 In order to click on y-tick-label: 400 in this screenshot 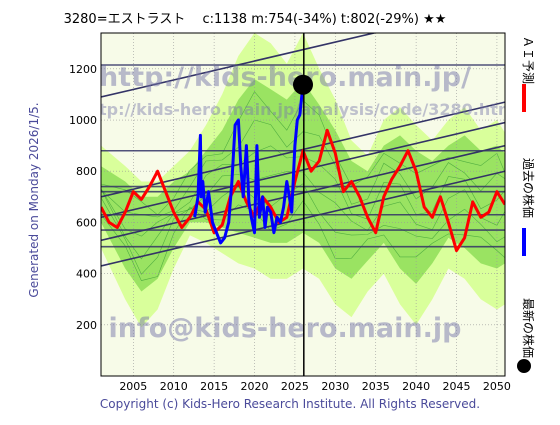, I will do `click(86, 274)`.